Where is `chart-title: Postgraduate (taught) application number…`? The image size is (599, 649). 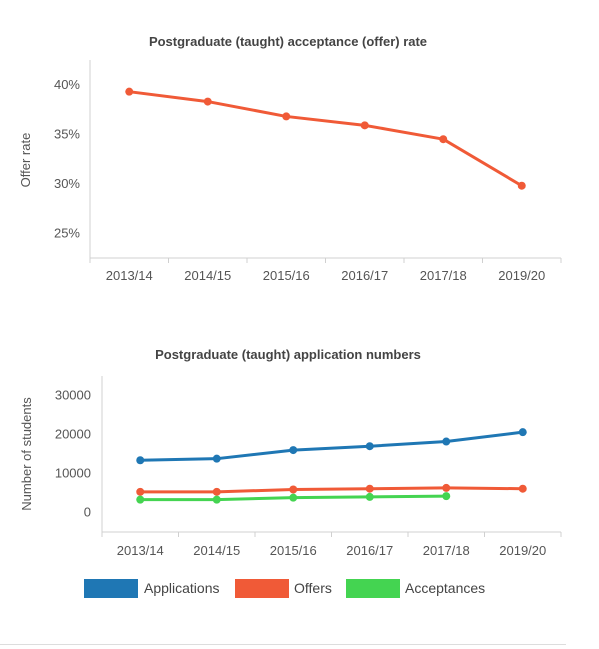 chart-title: Postgraduate (taught) application number… is located at coordinates (288, 354).